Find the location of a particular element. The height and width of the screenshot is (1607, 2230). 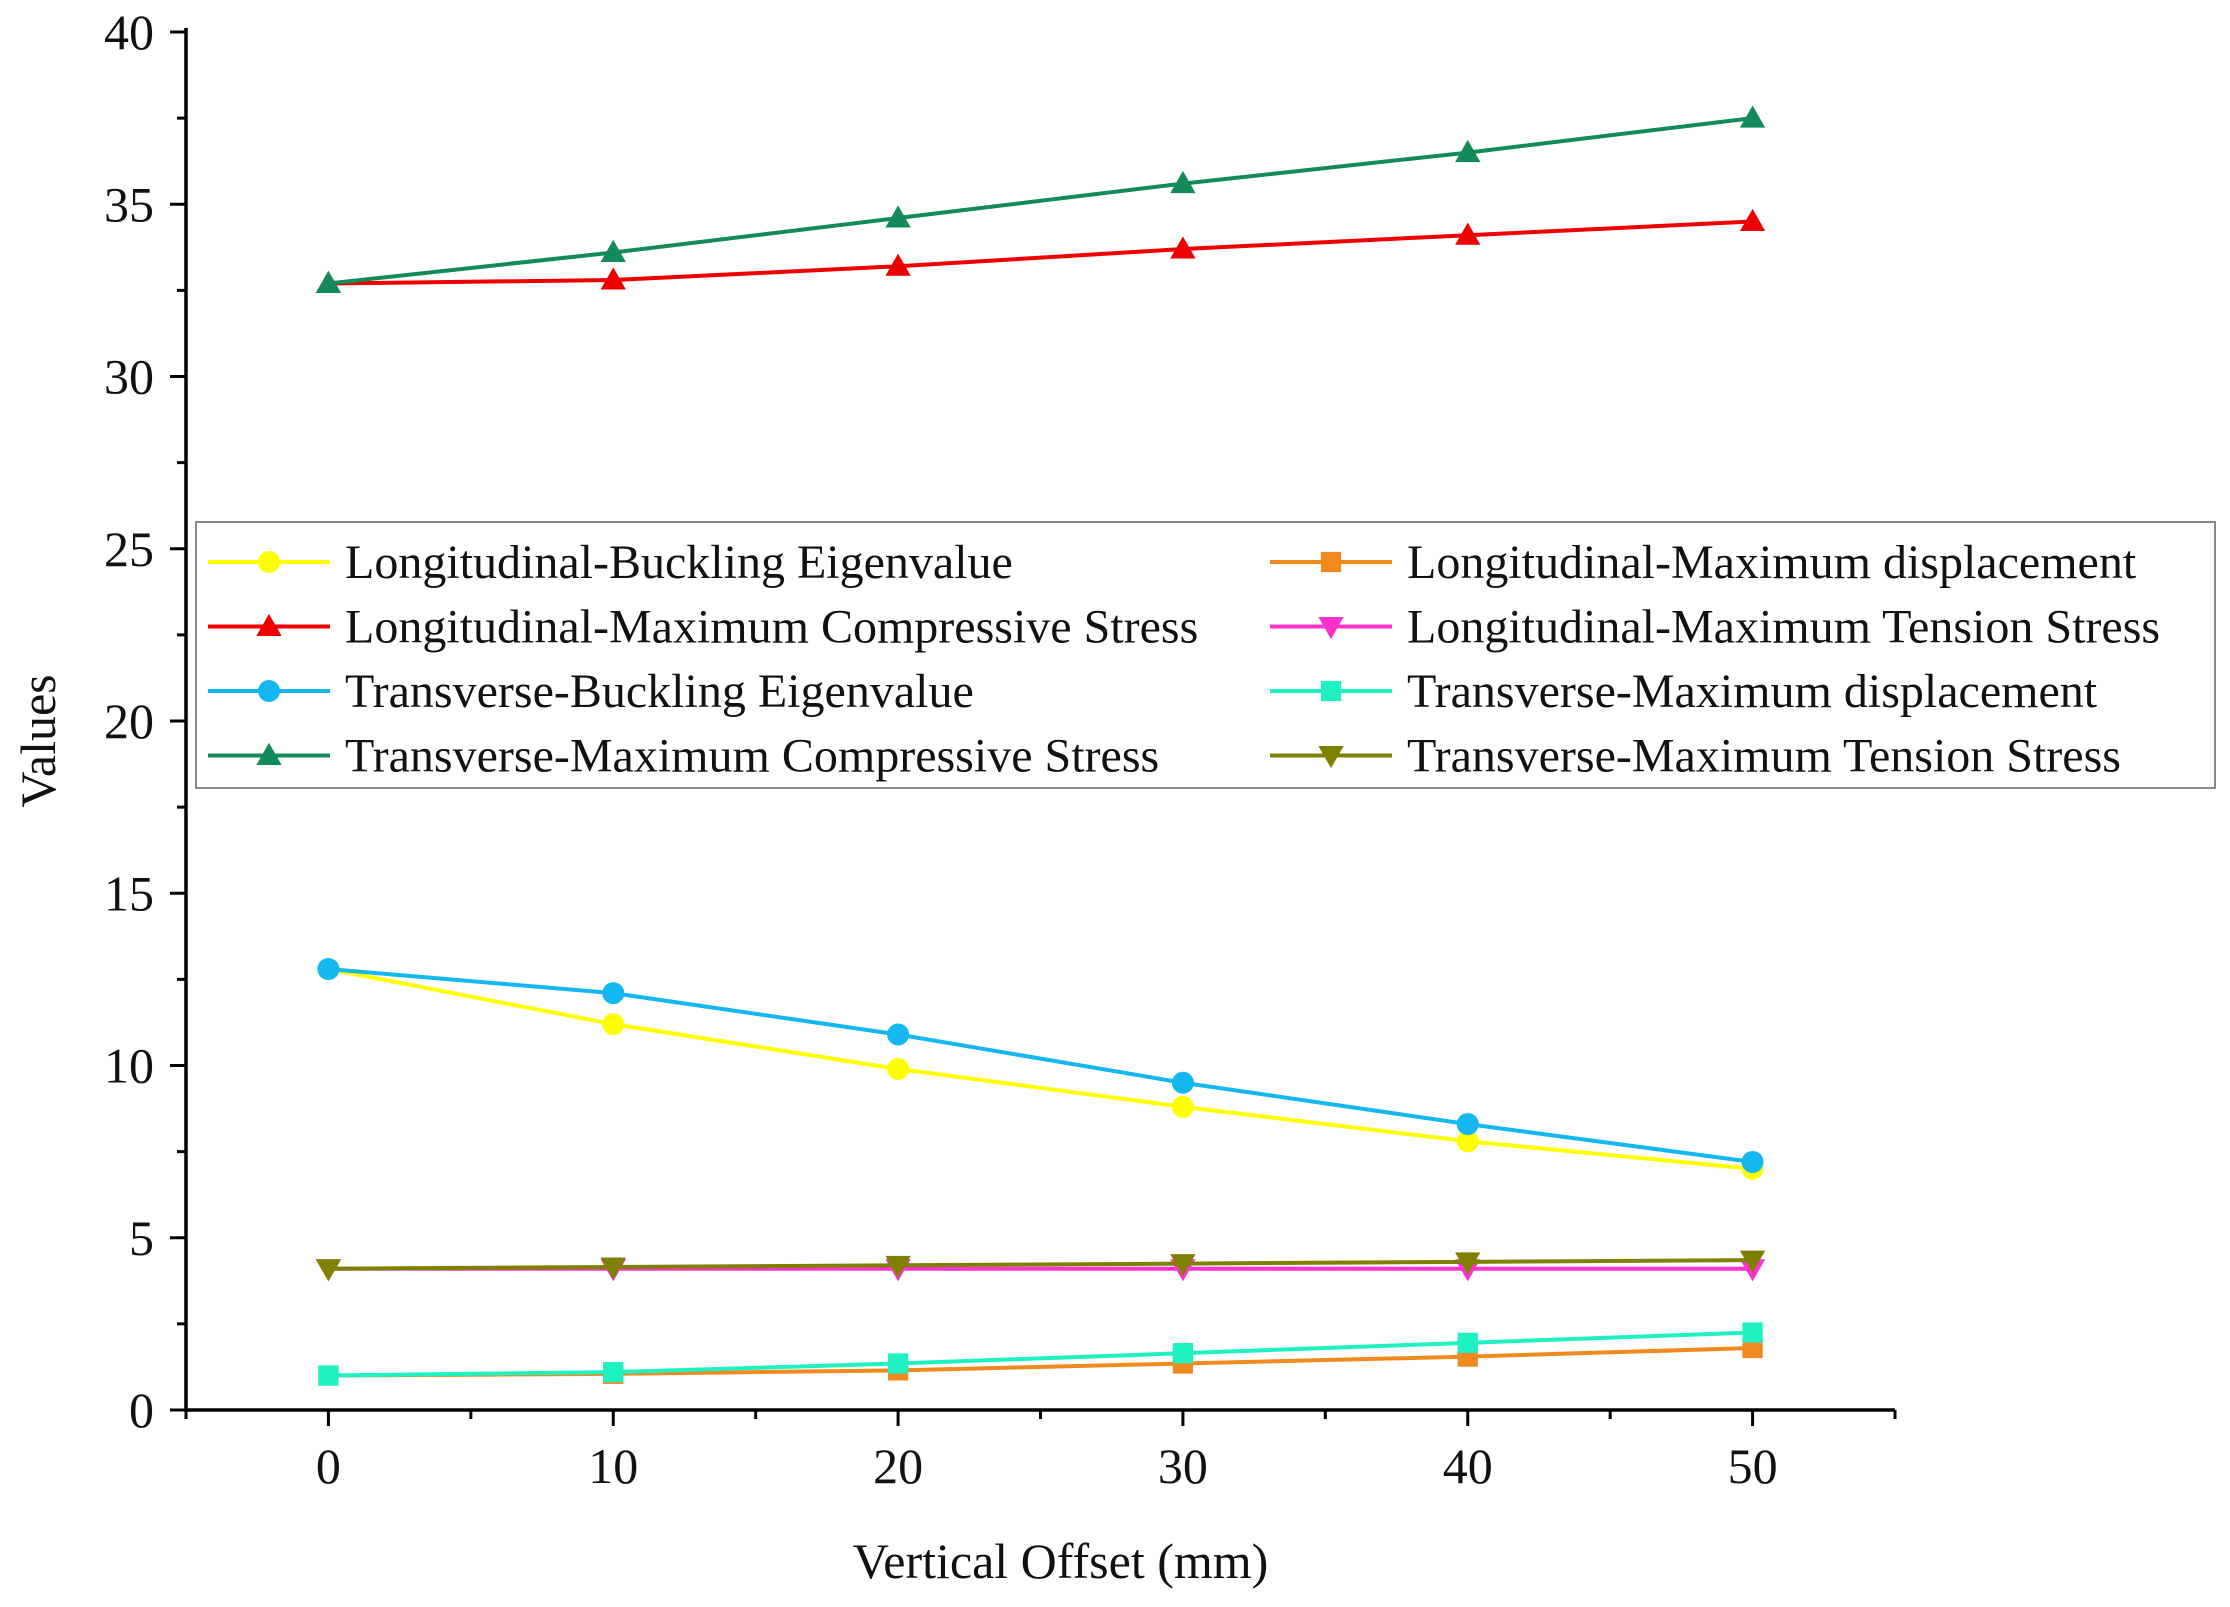

legend-item: Transverse-Maximum Tension Stress is located at coordinates (1695, 756).